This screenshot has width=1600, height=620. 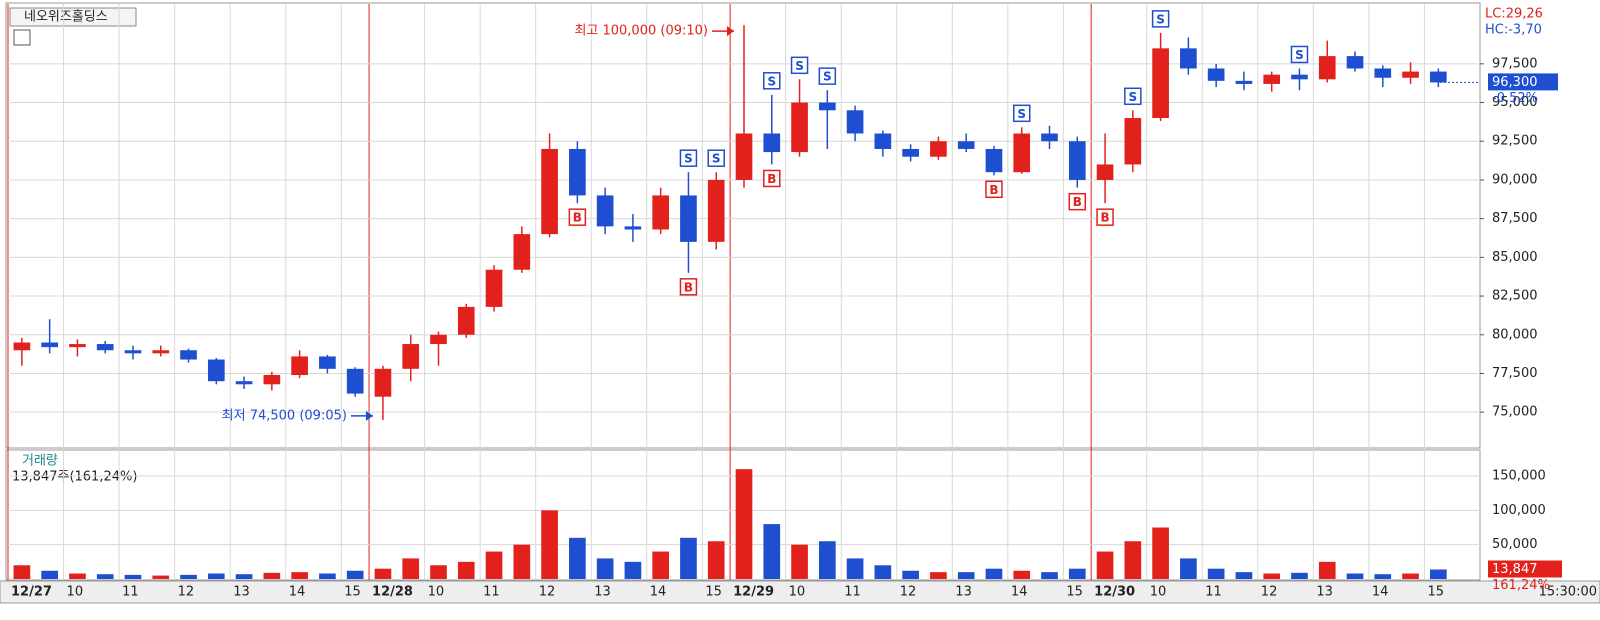 What do you see at coordinates (1114, 592) in the screenshot?
I see `x-tick-label: 12/30` at bounding box center [1114, 592].